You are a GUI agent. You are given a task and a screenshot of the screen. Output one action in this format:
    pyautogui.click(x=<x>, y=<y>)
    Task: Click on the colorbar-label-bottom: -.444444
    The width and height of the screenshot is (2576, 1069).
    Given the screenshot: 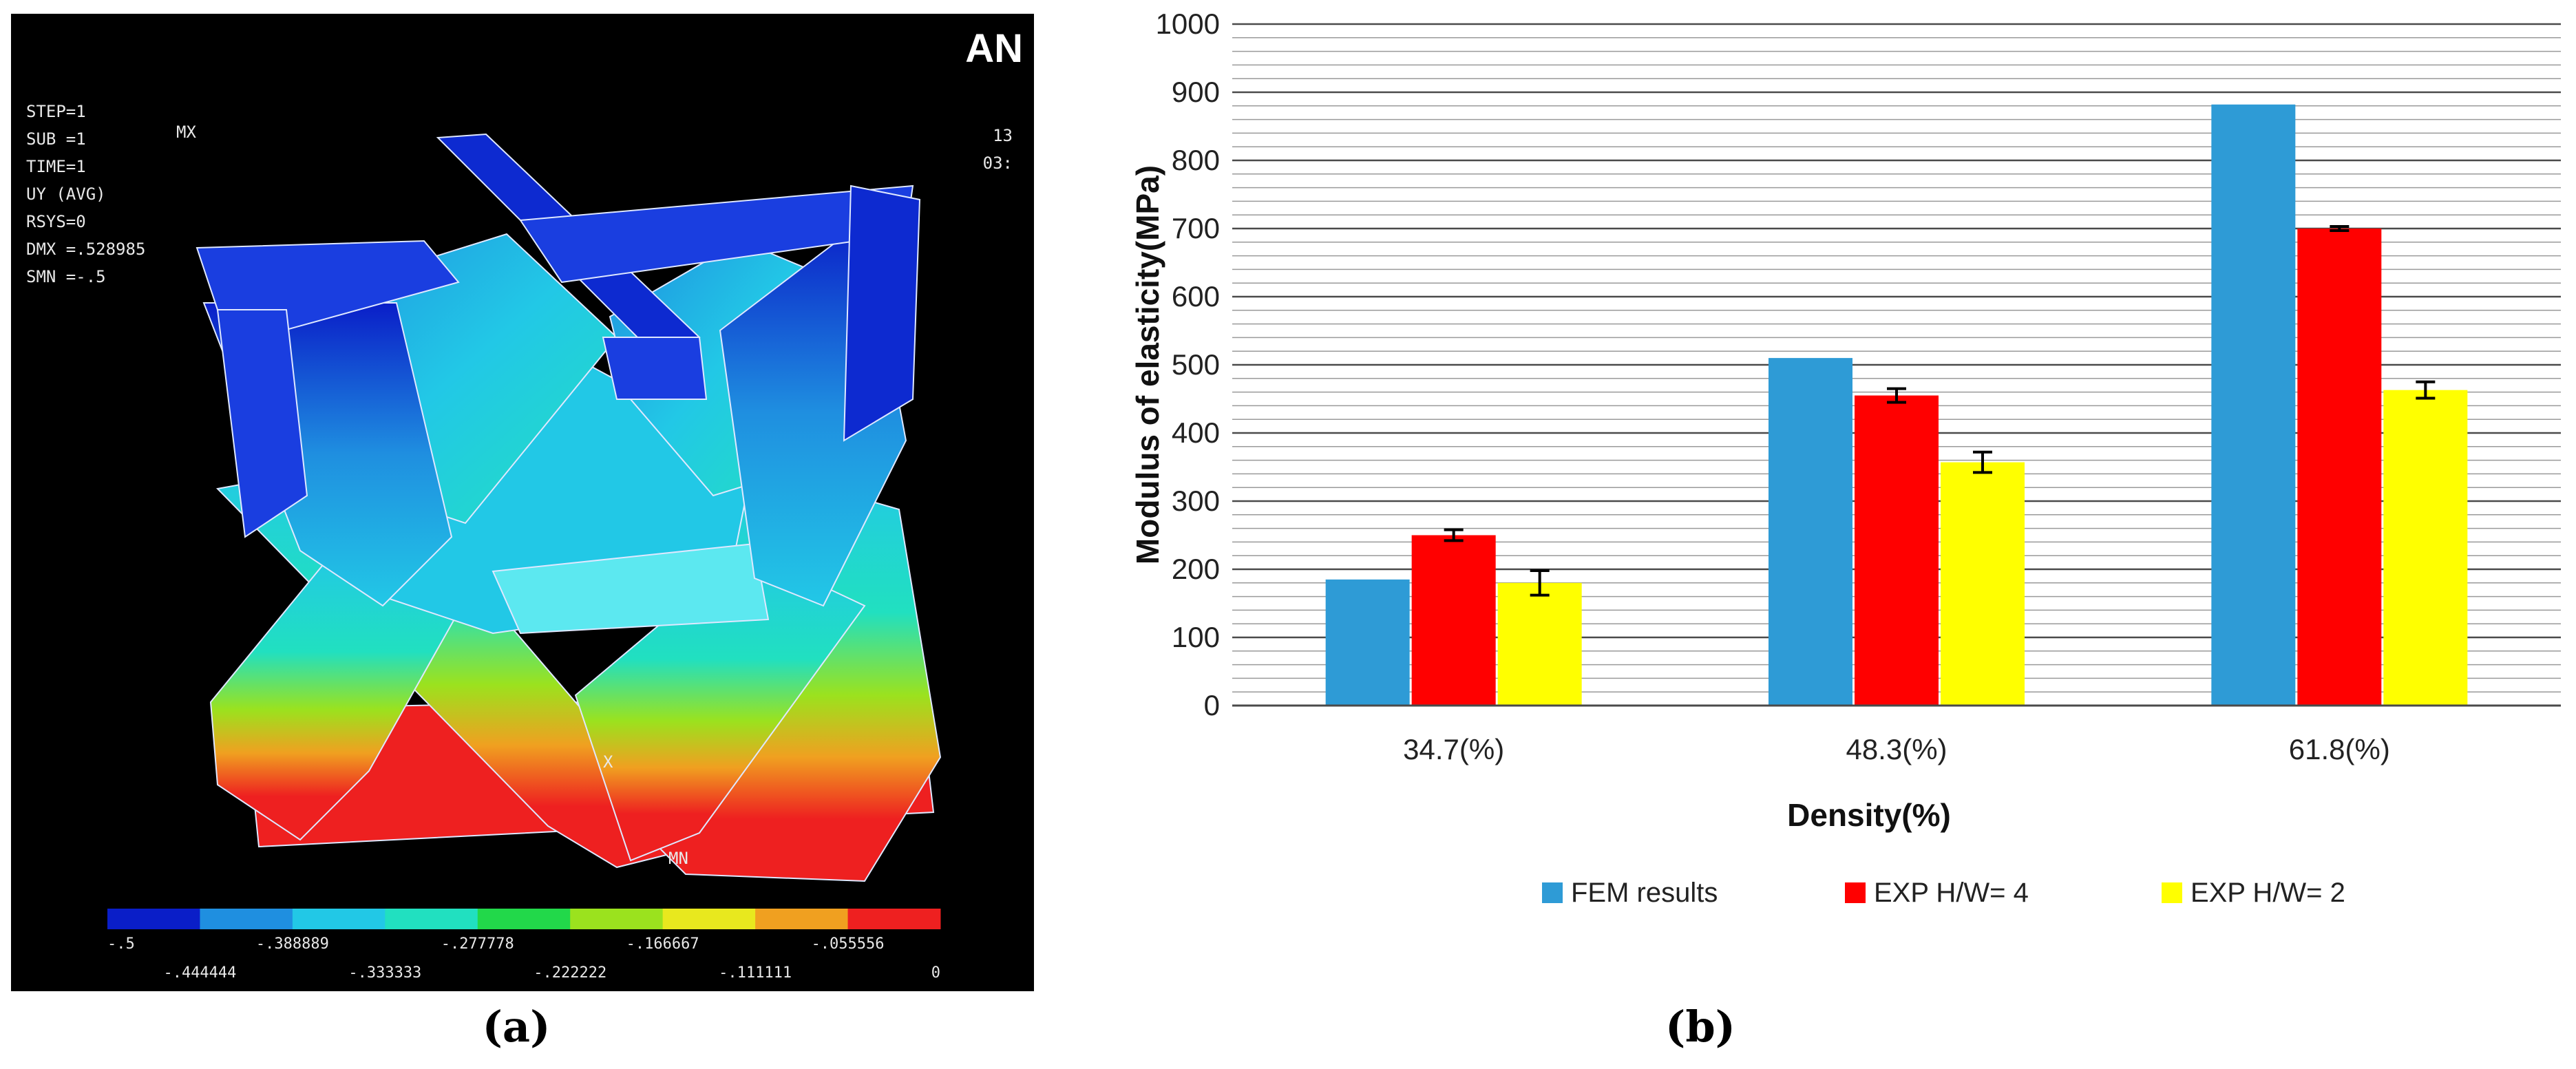 What is the action you would take?
    pyautogui.click(x=200, y=973)
    